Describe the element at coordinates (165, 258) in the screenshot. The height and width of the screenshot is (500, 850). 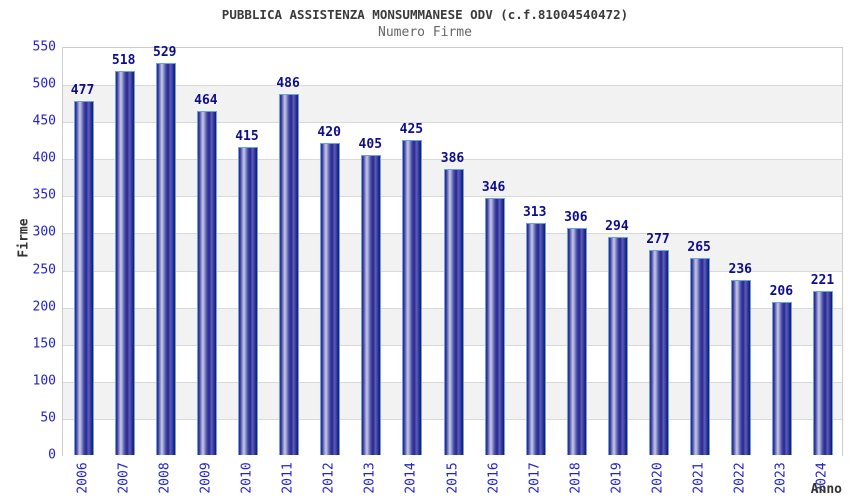
I see `bar-2008` at that location.